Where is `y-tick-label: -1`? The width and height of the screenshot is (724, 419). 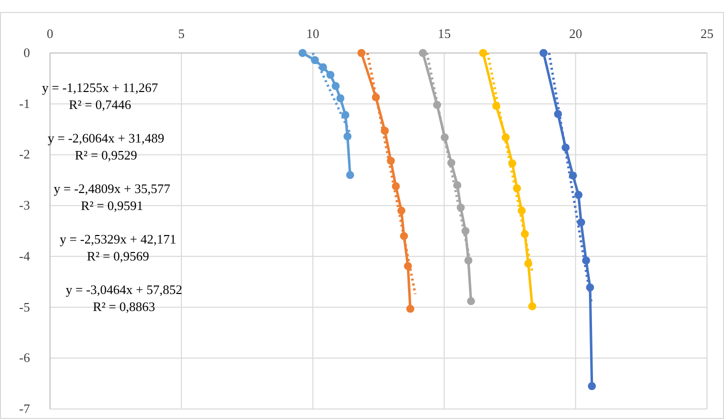
y-tick-label: -1 is located at coordinates (24, 103).